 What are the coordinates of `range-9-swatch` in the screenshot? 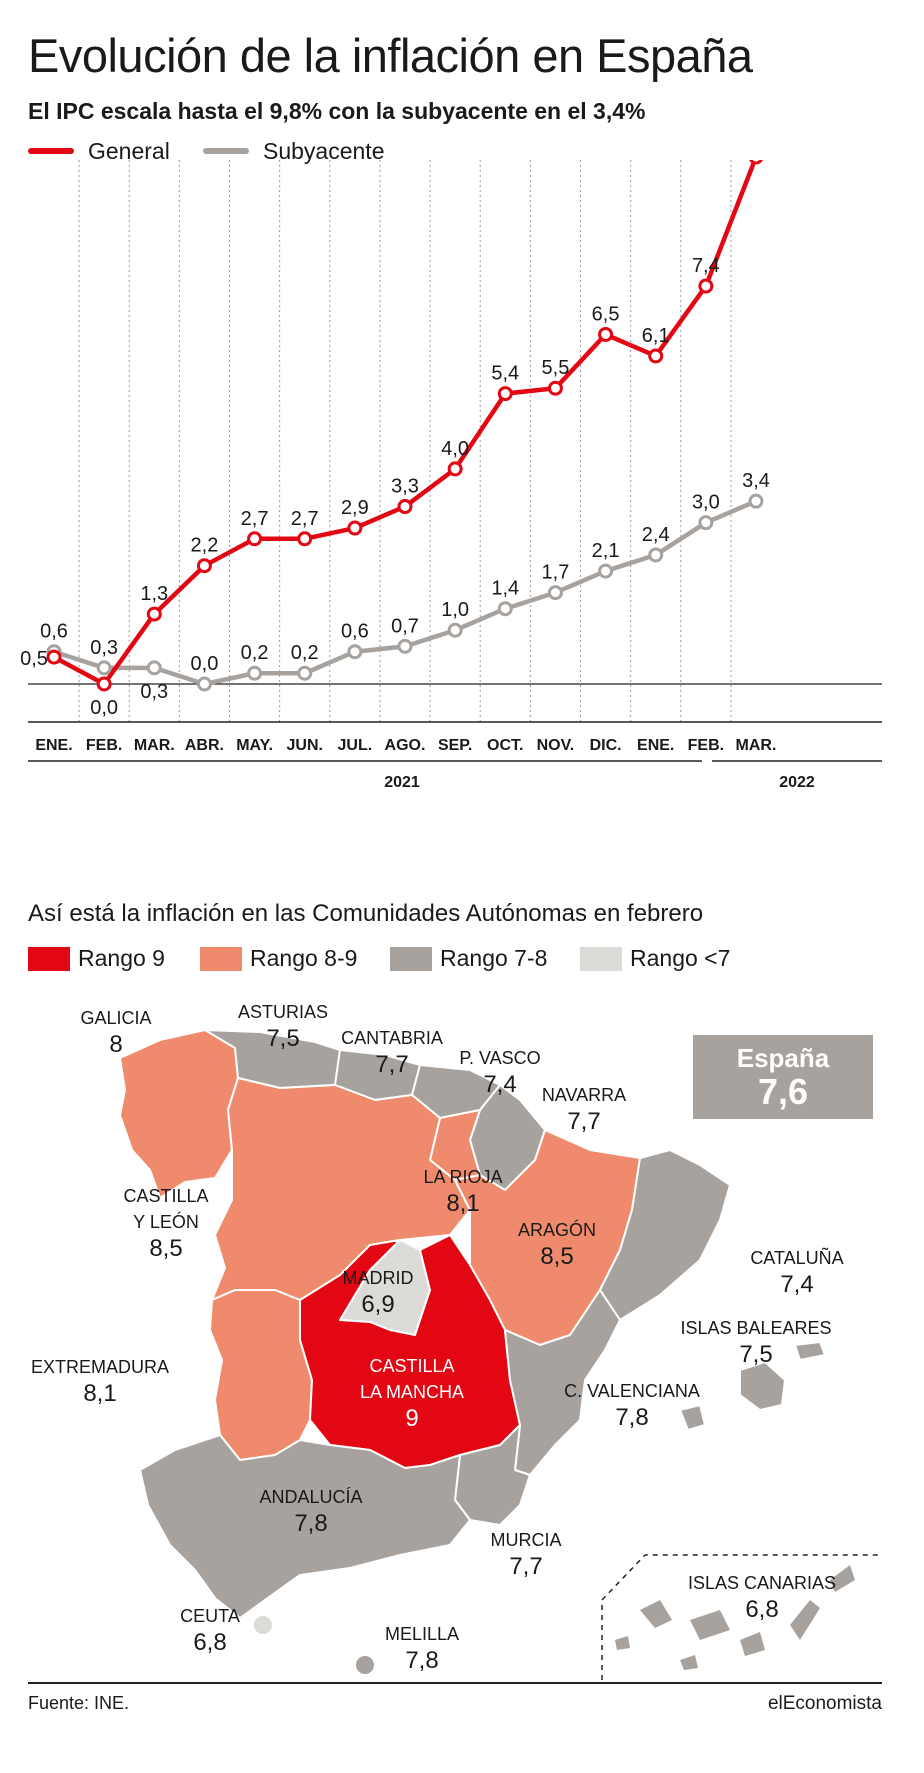 It's located at (49, 958).